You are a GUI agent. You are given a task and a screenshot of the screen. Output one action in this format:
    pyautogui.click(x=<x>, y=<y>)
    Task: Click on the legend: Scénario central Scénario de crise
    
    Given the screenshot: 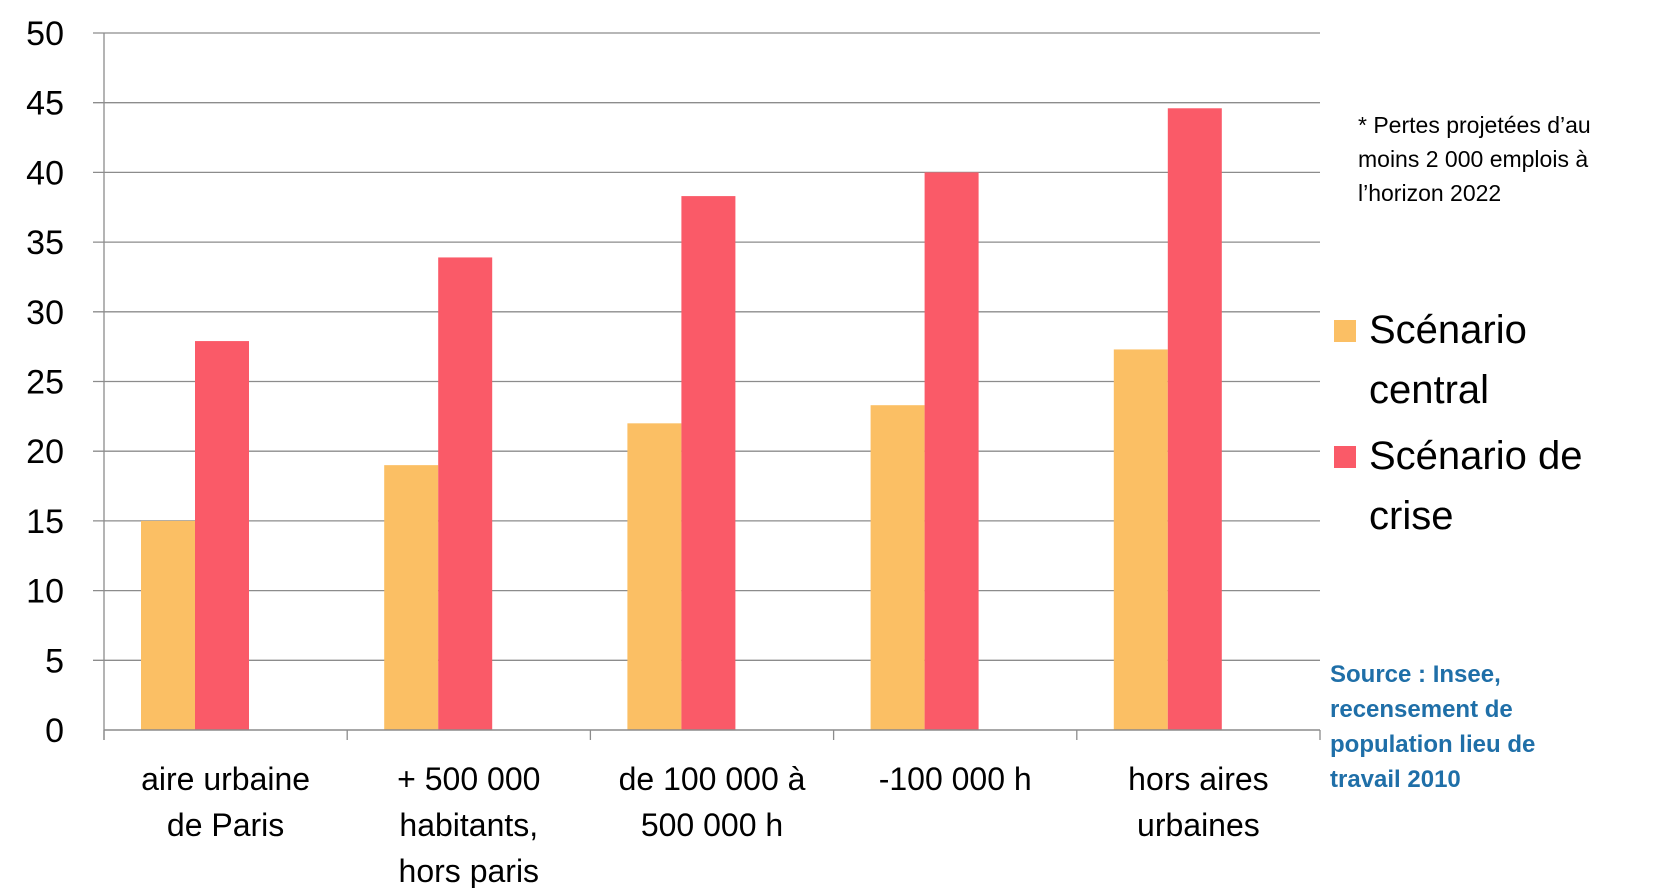 What is the action you would take?
    pyautogui.click(x=1458, y=426)
    